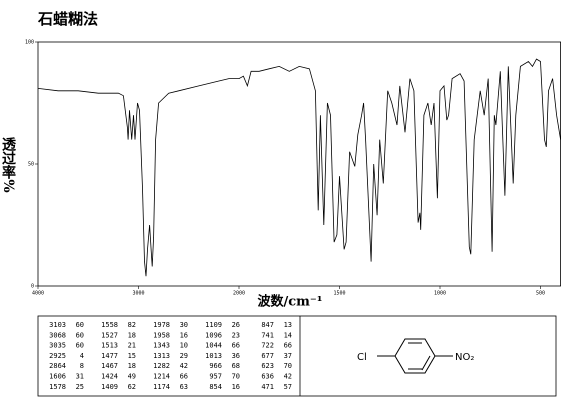 The width and height of the screenshot is (570, 403). Describe the element at coordinates (29, 43) in the screenshot. I see `y-tick-label: 100` at that location.